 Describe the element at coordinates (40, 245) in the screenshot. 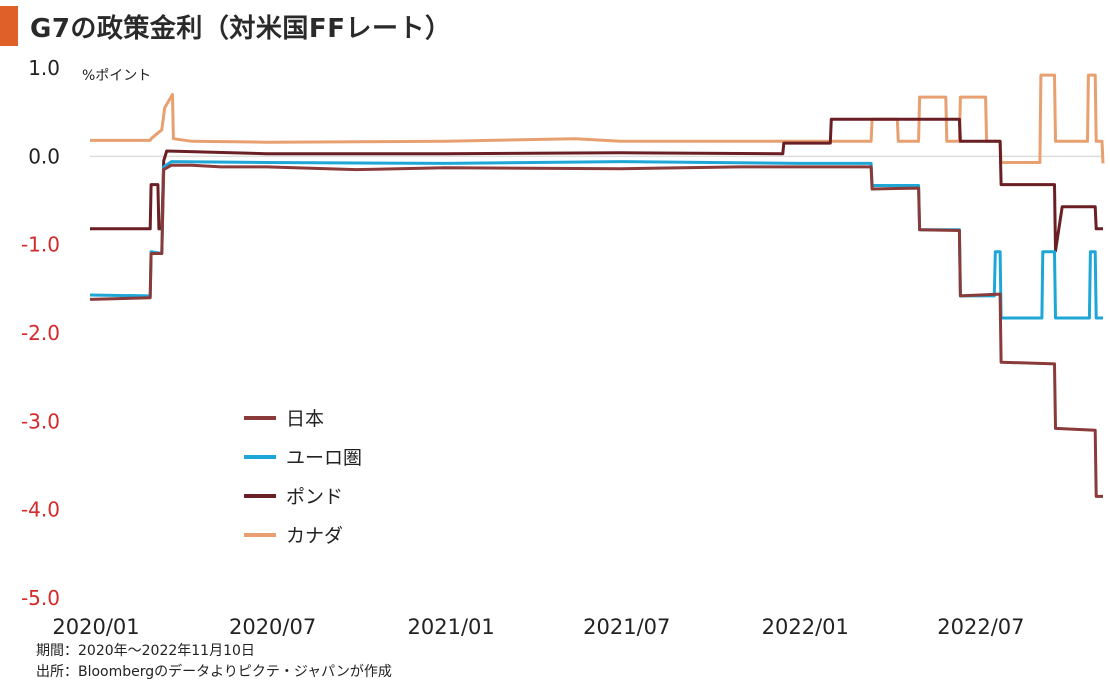

I see `y-tick-label: -1.0` at that location.